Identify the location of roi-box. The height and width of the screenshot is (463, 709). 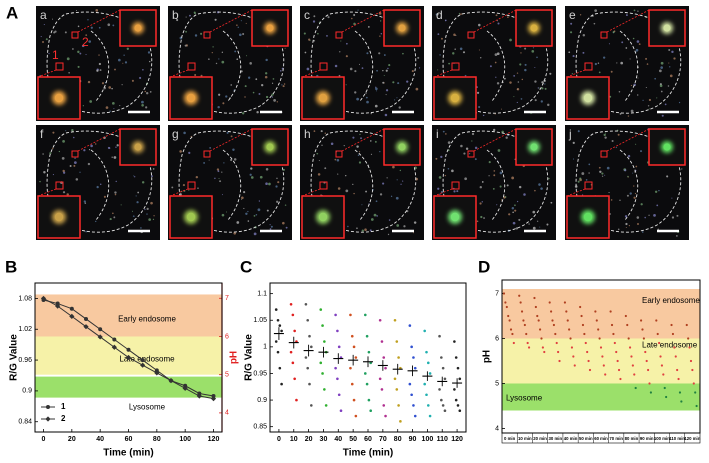
(207, 154).